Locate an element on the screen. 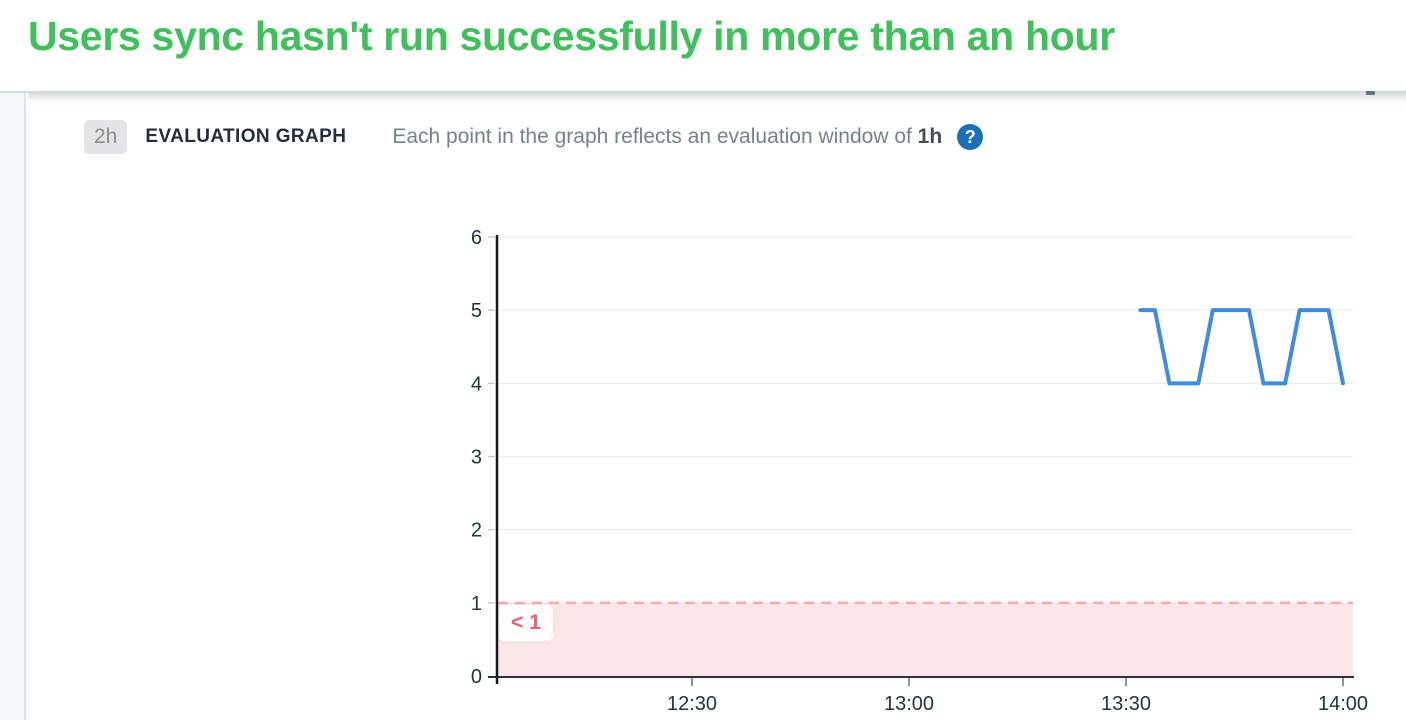 The width and height of the screenshot is (1406, 720). y-tick-label: 1 is located at coordinates (476, 604).